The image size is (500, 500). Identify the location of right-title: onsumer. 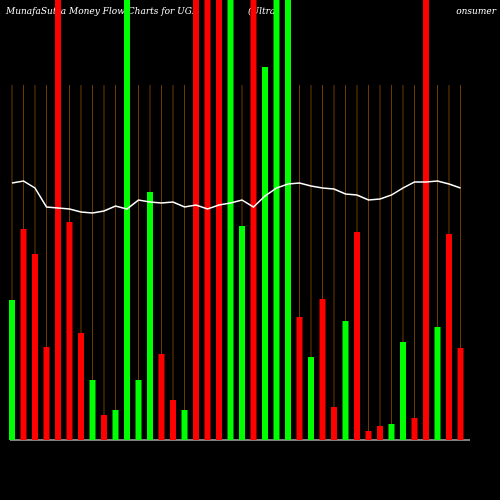
(476, 12).